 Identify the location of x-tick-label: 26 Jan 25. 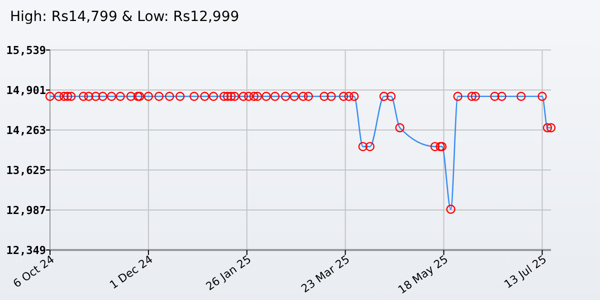
(229, 273).